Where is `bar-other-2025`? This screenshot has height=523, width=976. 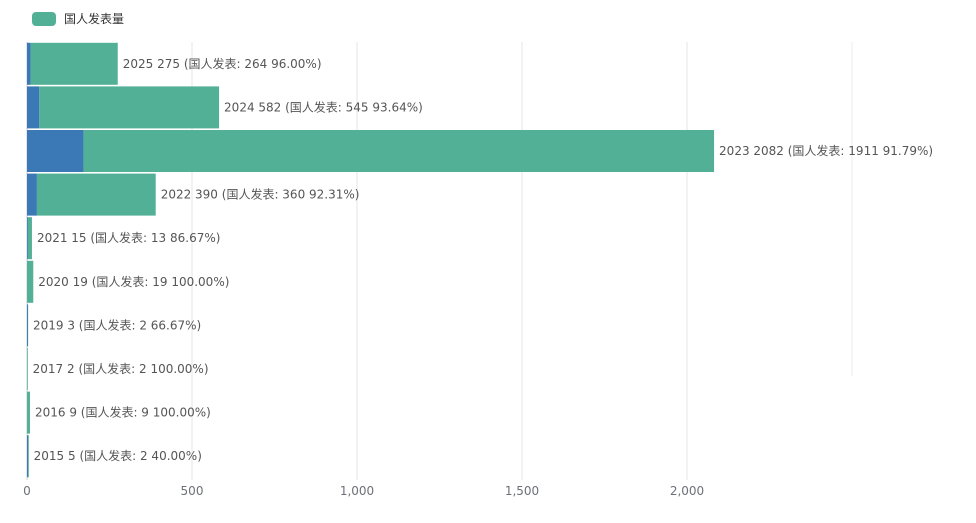
bar-other-2025 is located at coordinates (29, 63).